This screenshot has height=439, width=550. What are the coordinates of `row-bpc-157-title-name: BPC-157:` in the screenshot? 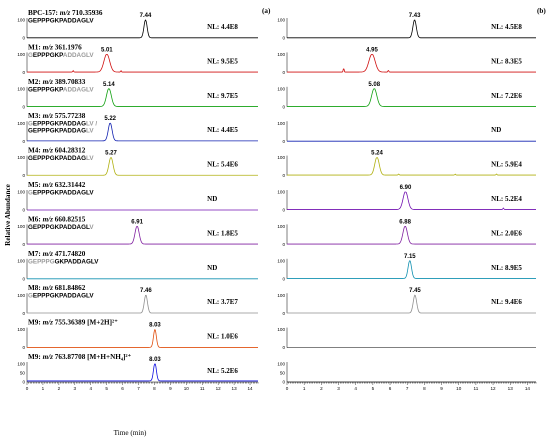 It's located at (44, 13).